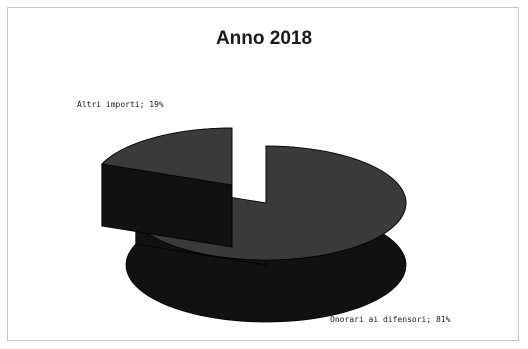  What do you see at coordinates (264, 38) in the screenshot?
I see `chart-title: Anno 2018` at bounding box center [264, 38].